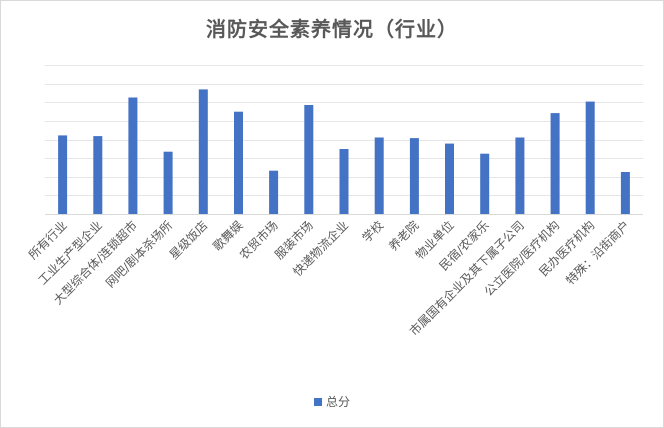 The height and width of the screenshot is (428, 664). I want to click on chart-title: 消防安全素养情况（行业）, so click(332, 29).